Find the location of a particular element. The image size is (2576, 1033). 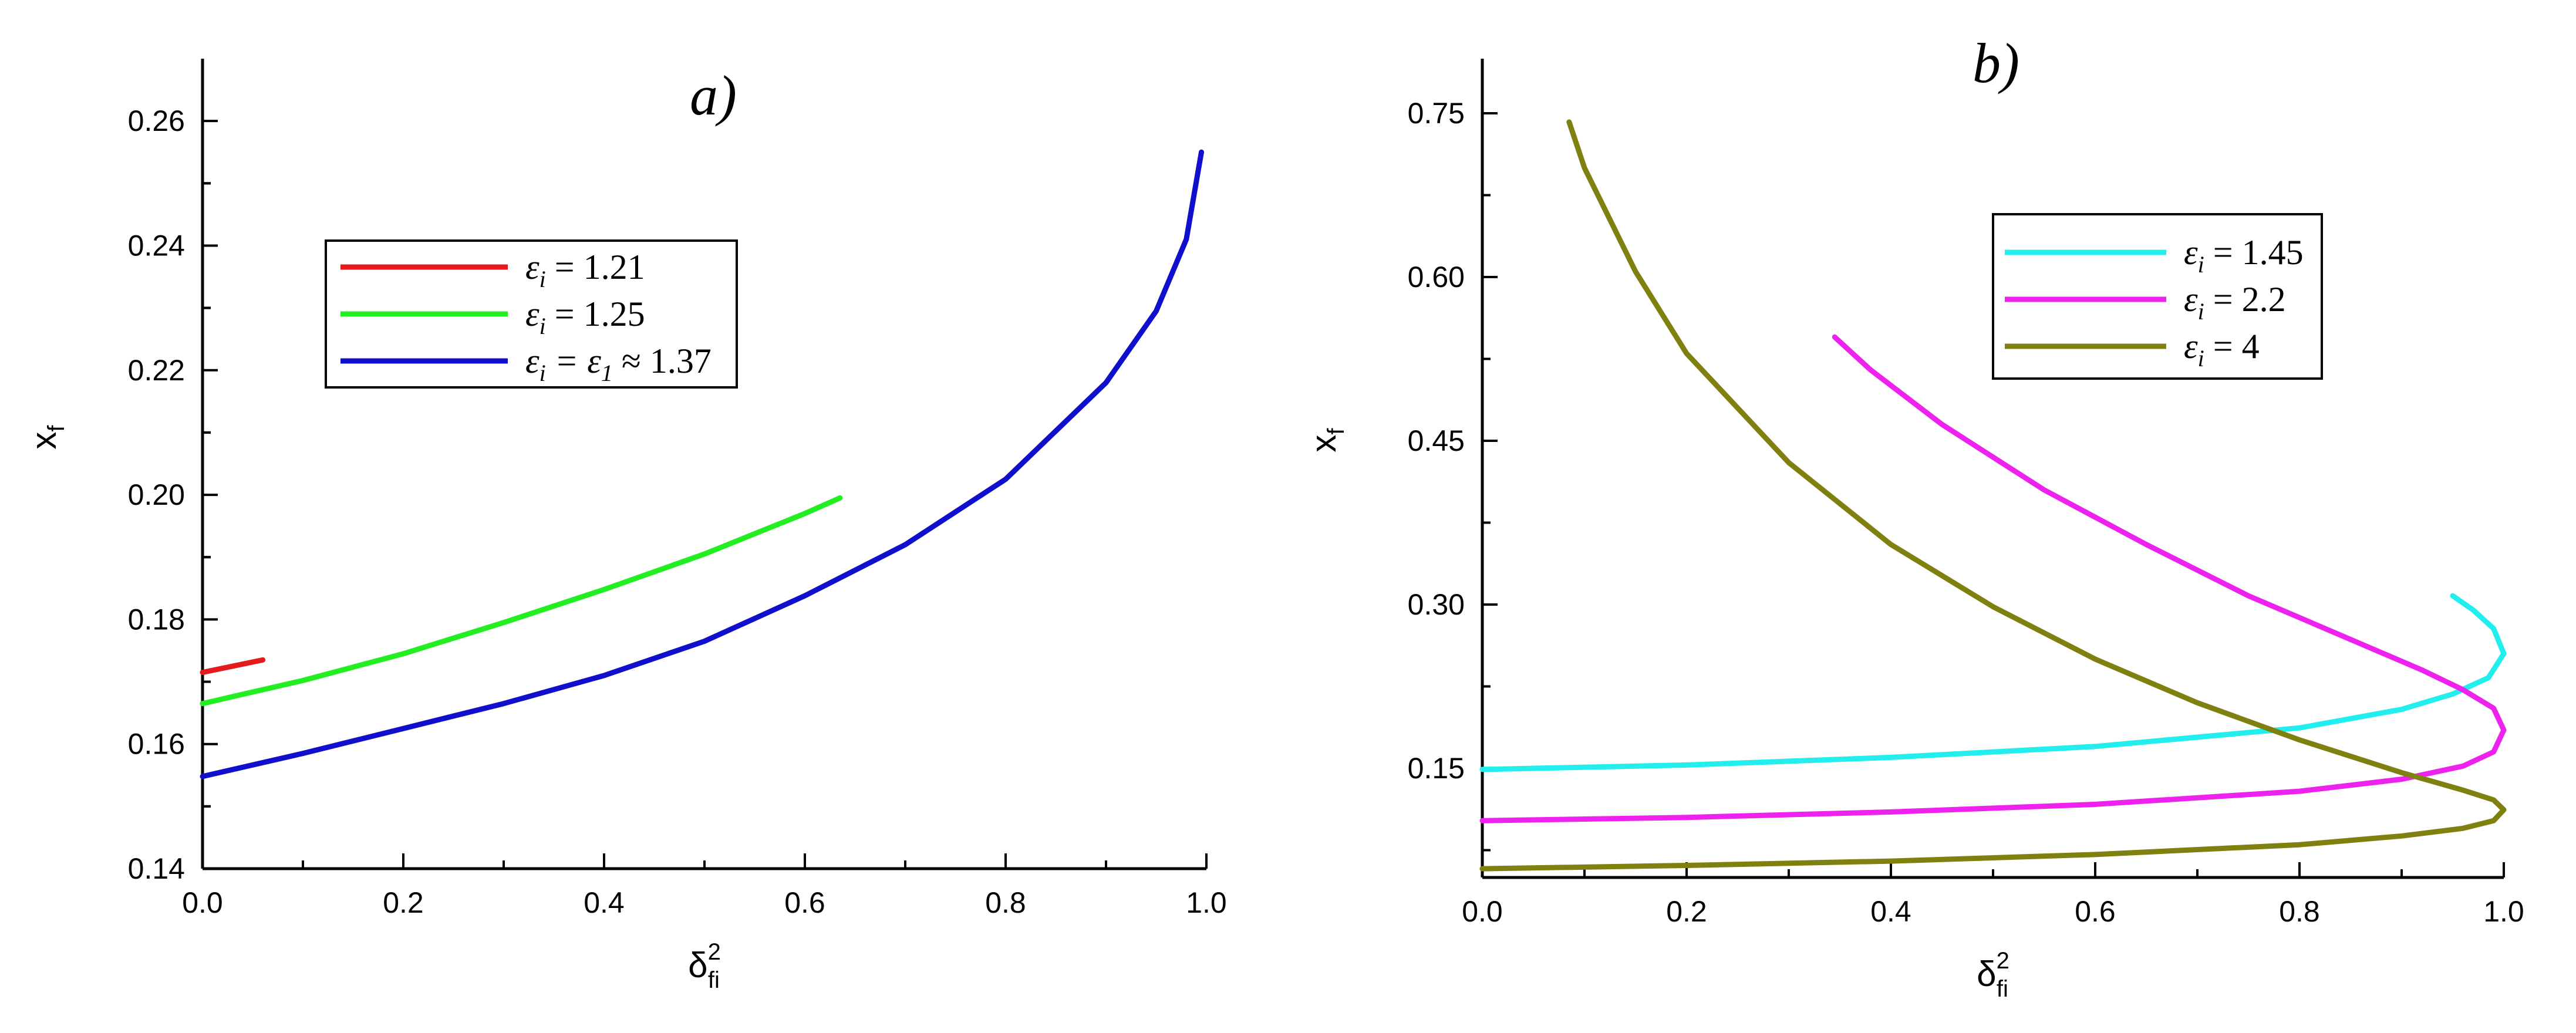

y-tick-label: 0.26 is located at coordinates (157, 120).